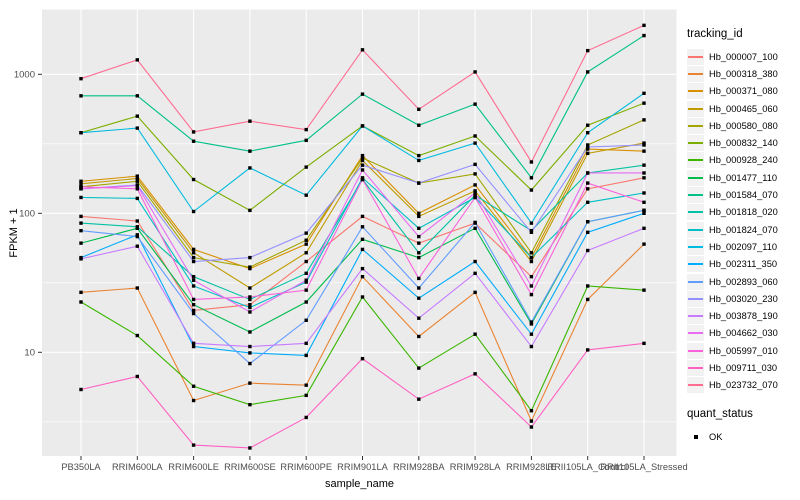 The height and width of the screenshot is (500, 800). I want to click on legend-items-quant-status: OK, so click(743, 436).